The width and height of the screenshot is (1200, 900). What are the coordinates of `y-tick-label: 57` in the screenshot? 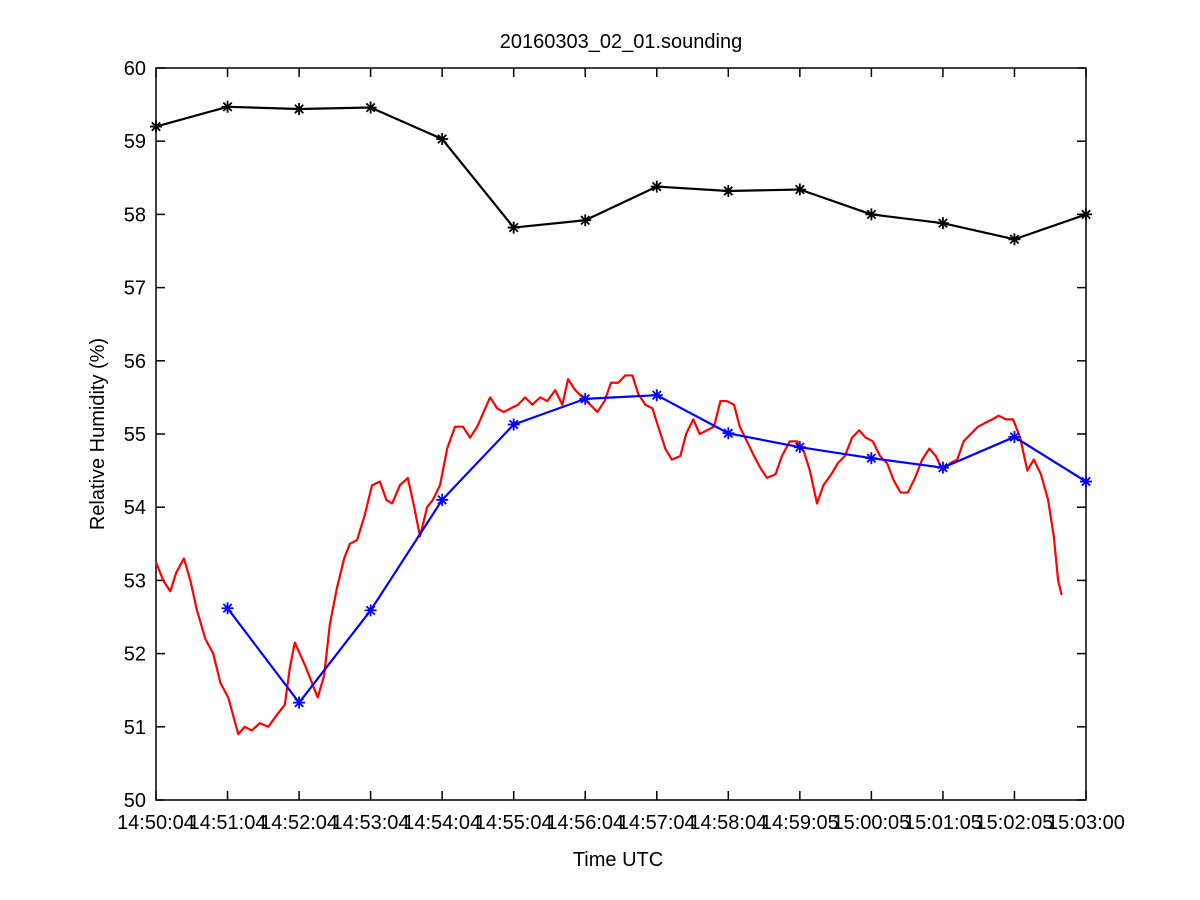 It's located at (135, 289).